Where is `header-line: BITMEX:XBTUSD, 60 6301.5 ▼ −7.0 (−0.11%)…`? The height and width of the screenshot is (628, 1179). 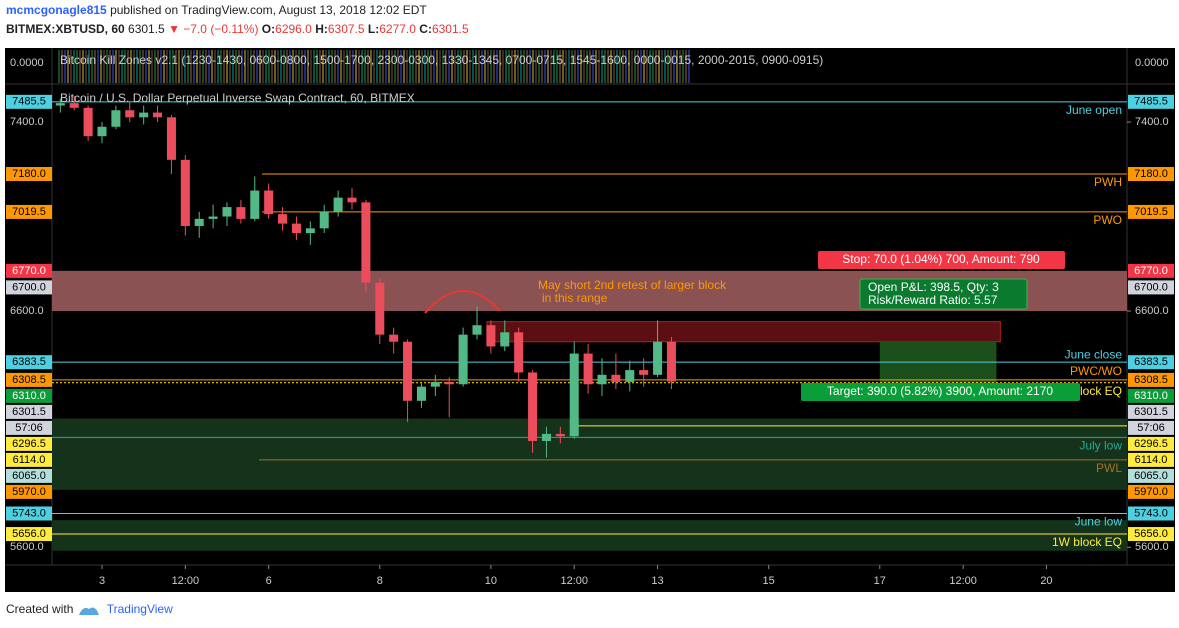
header-line: BITMEX:XBTUSD, 60 6301.5 ▼ −7.0 (−0.11%)… is located at coordinates (237, 29).